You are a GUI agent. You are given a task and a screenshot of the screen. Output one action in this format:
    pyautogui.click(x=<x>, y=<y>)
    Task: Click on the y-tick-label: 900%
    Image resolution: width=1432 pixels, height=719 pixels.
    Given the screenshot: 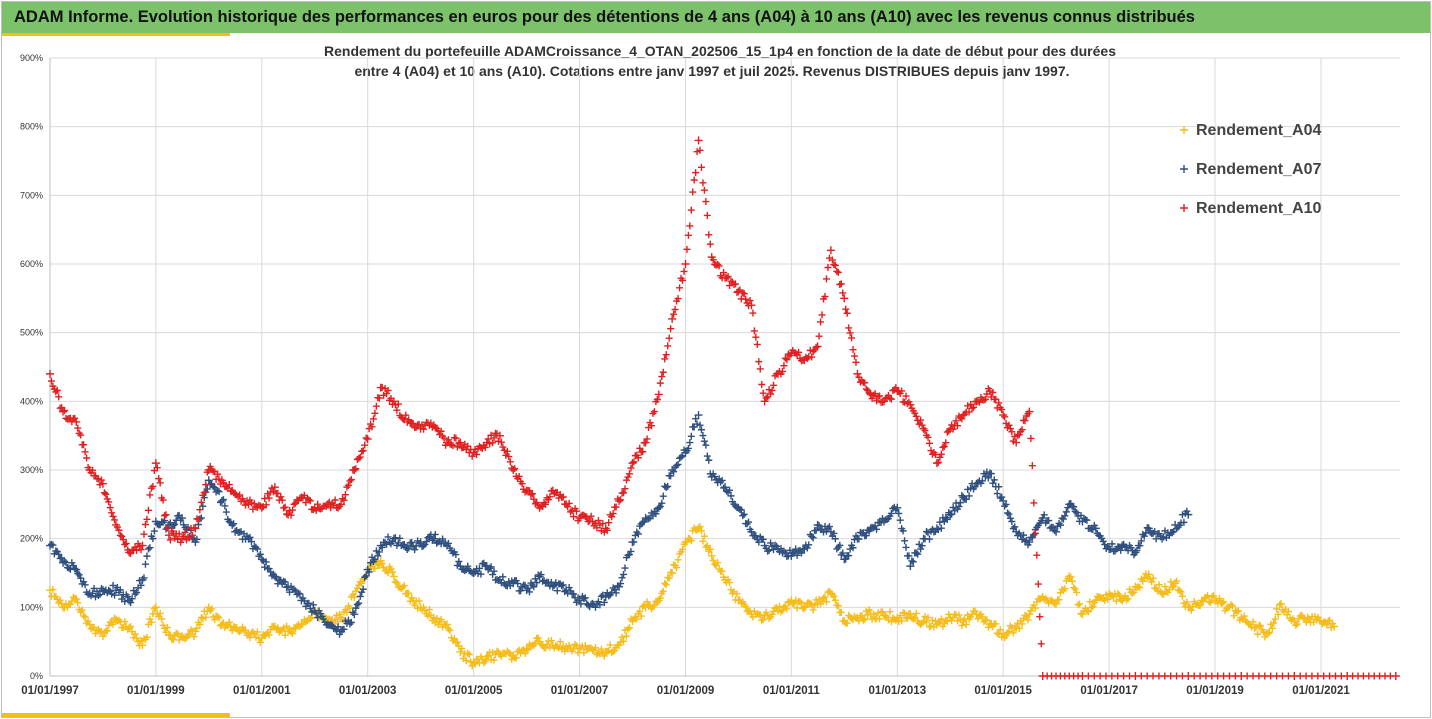 What is the action you would take?
    pyautogui.click(x=31, y=58)
    